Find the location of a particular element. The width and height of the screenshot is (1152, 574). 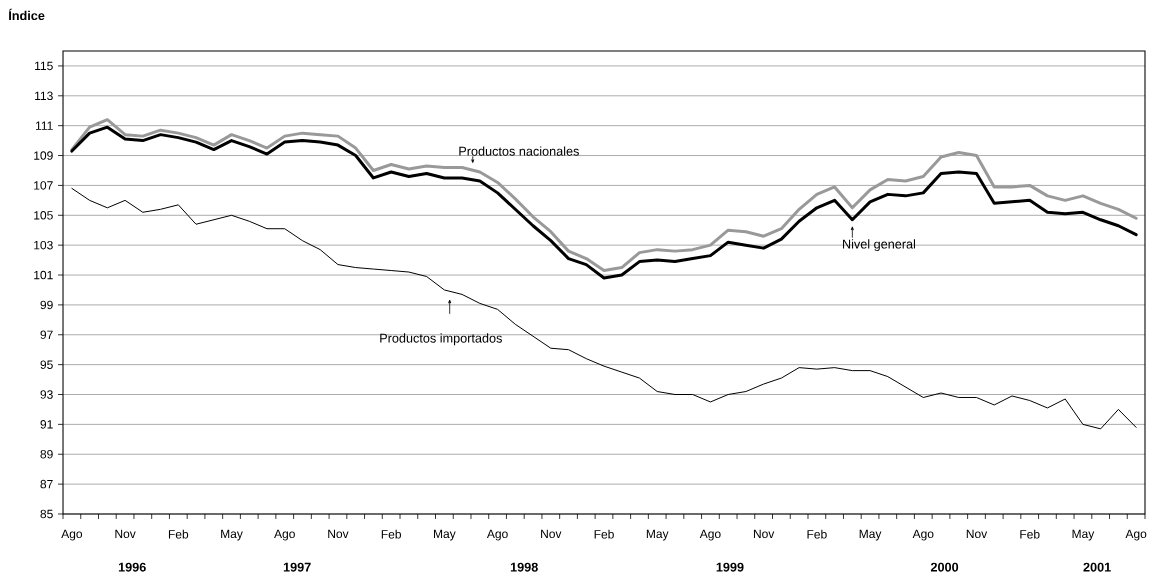

y-tick-label: 93 is located at coordinates (46, 394).